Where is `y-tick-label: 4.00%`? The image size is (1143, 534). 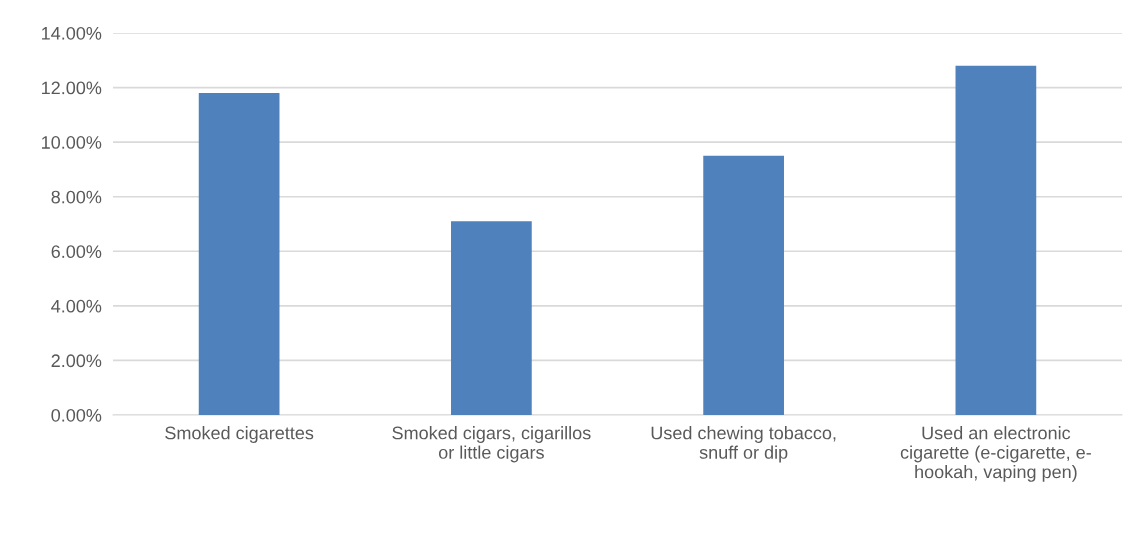 y-tick-label: 4.00% is located at coordinates (76, 306).